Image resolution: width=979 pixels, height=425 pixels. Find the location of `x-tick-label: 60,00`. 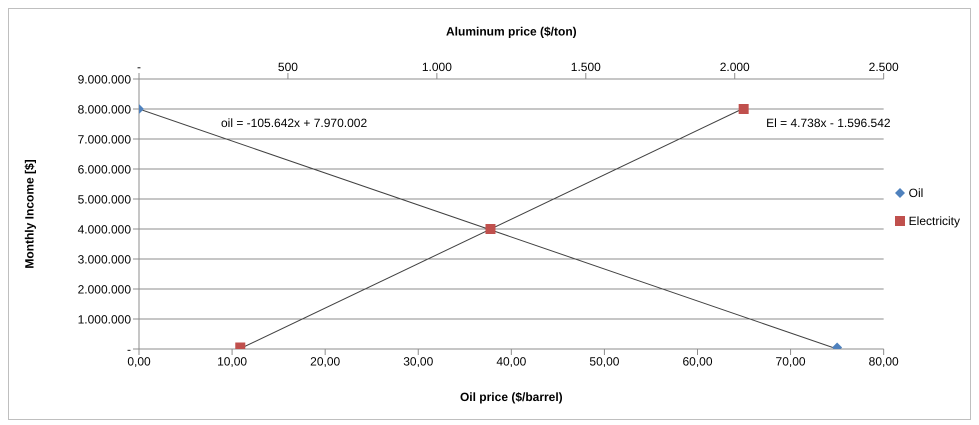

x-tick-label: 60,00 is located at coordinates (697, 361).